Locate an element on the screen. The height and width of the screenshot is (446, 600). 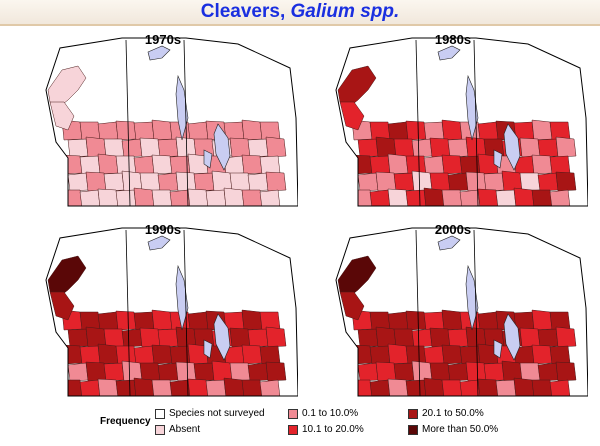
legend-item-c4: More than 50.0% is located at coordinates (453, 429).